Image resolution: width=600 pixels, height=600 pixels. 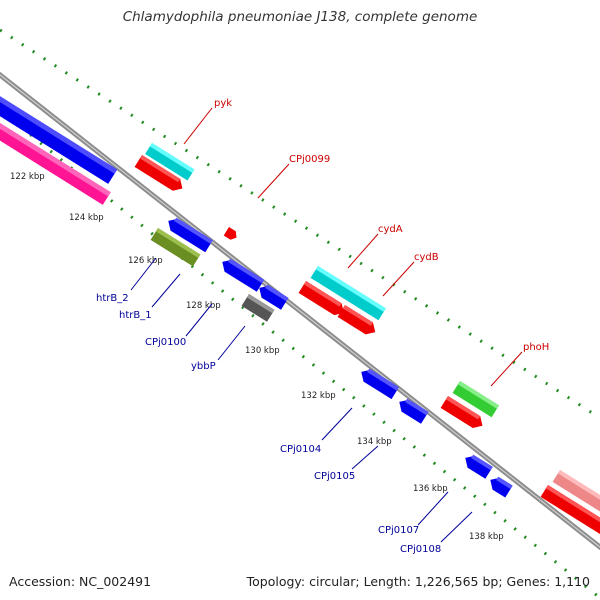 I want to click on gene-htrb-olive, so click(x=175, y=247).